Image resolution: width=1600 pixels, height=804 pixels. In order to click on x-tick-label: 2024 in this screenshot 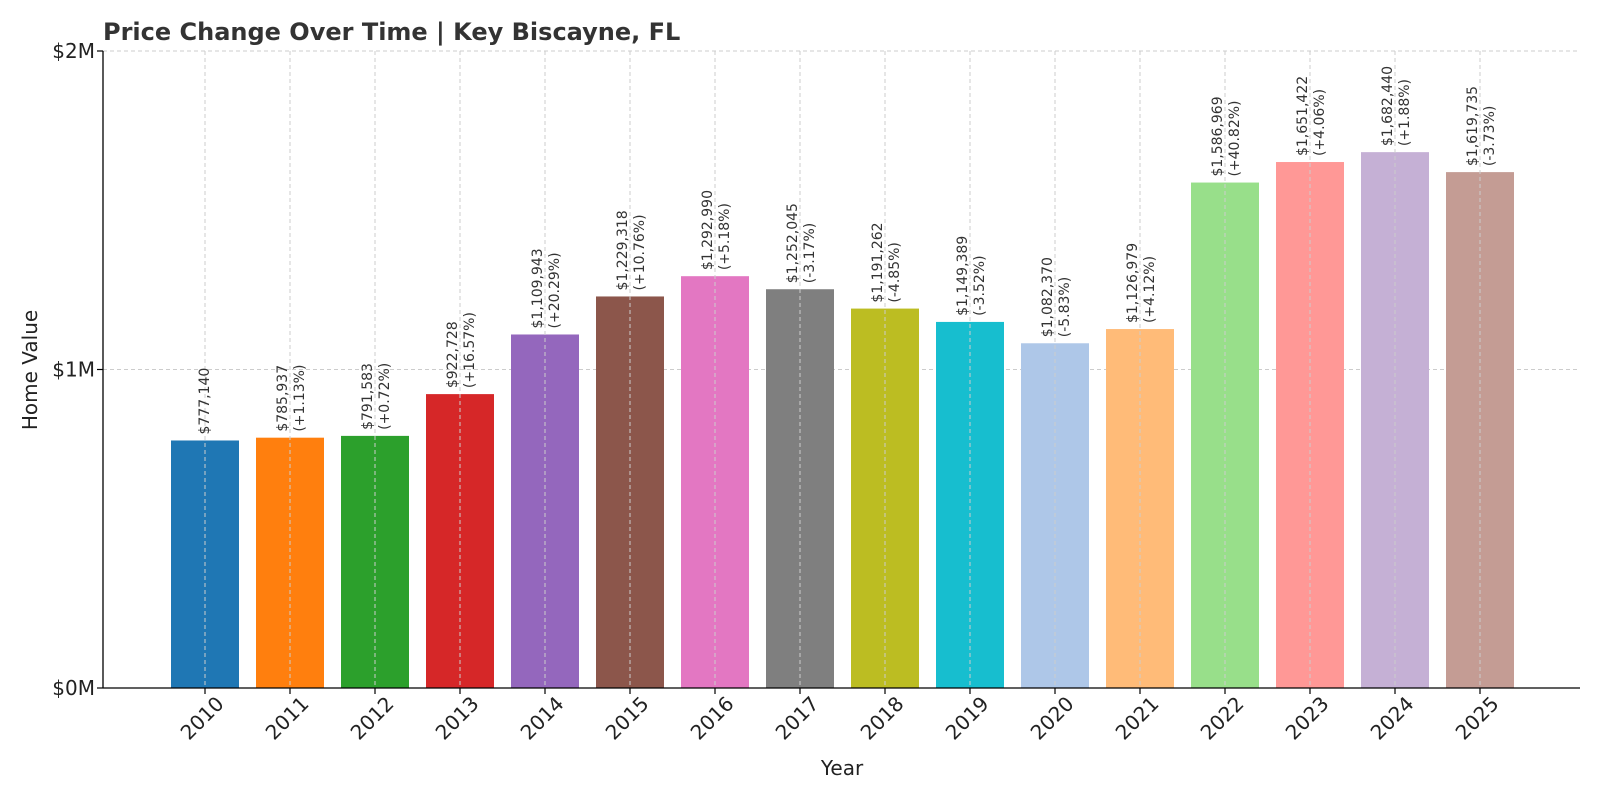, I will do `click(1392, 718)`.